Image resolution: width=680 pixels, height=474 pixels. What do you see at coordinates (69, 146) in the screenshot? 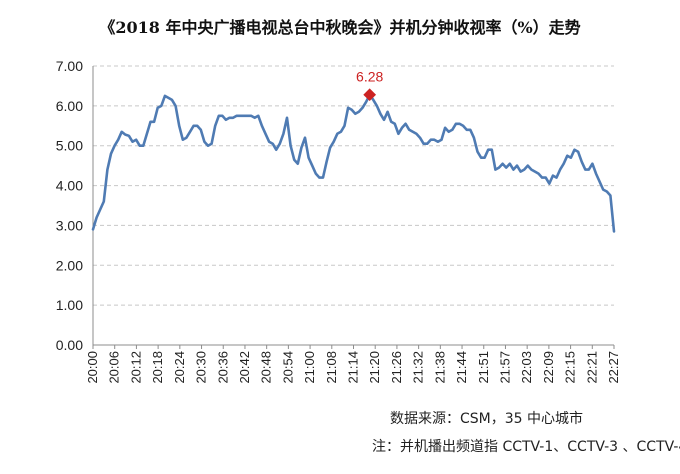
I see `y-tick-label: 5.00` at bounding box center [69, 146].